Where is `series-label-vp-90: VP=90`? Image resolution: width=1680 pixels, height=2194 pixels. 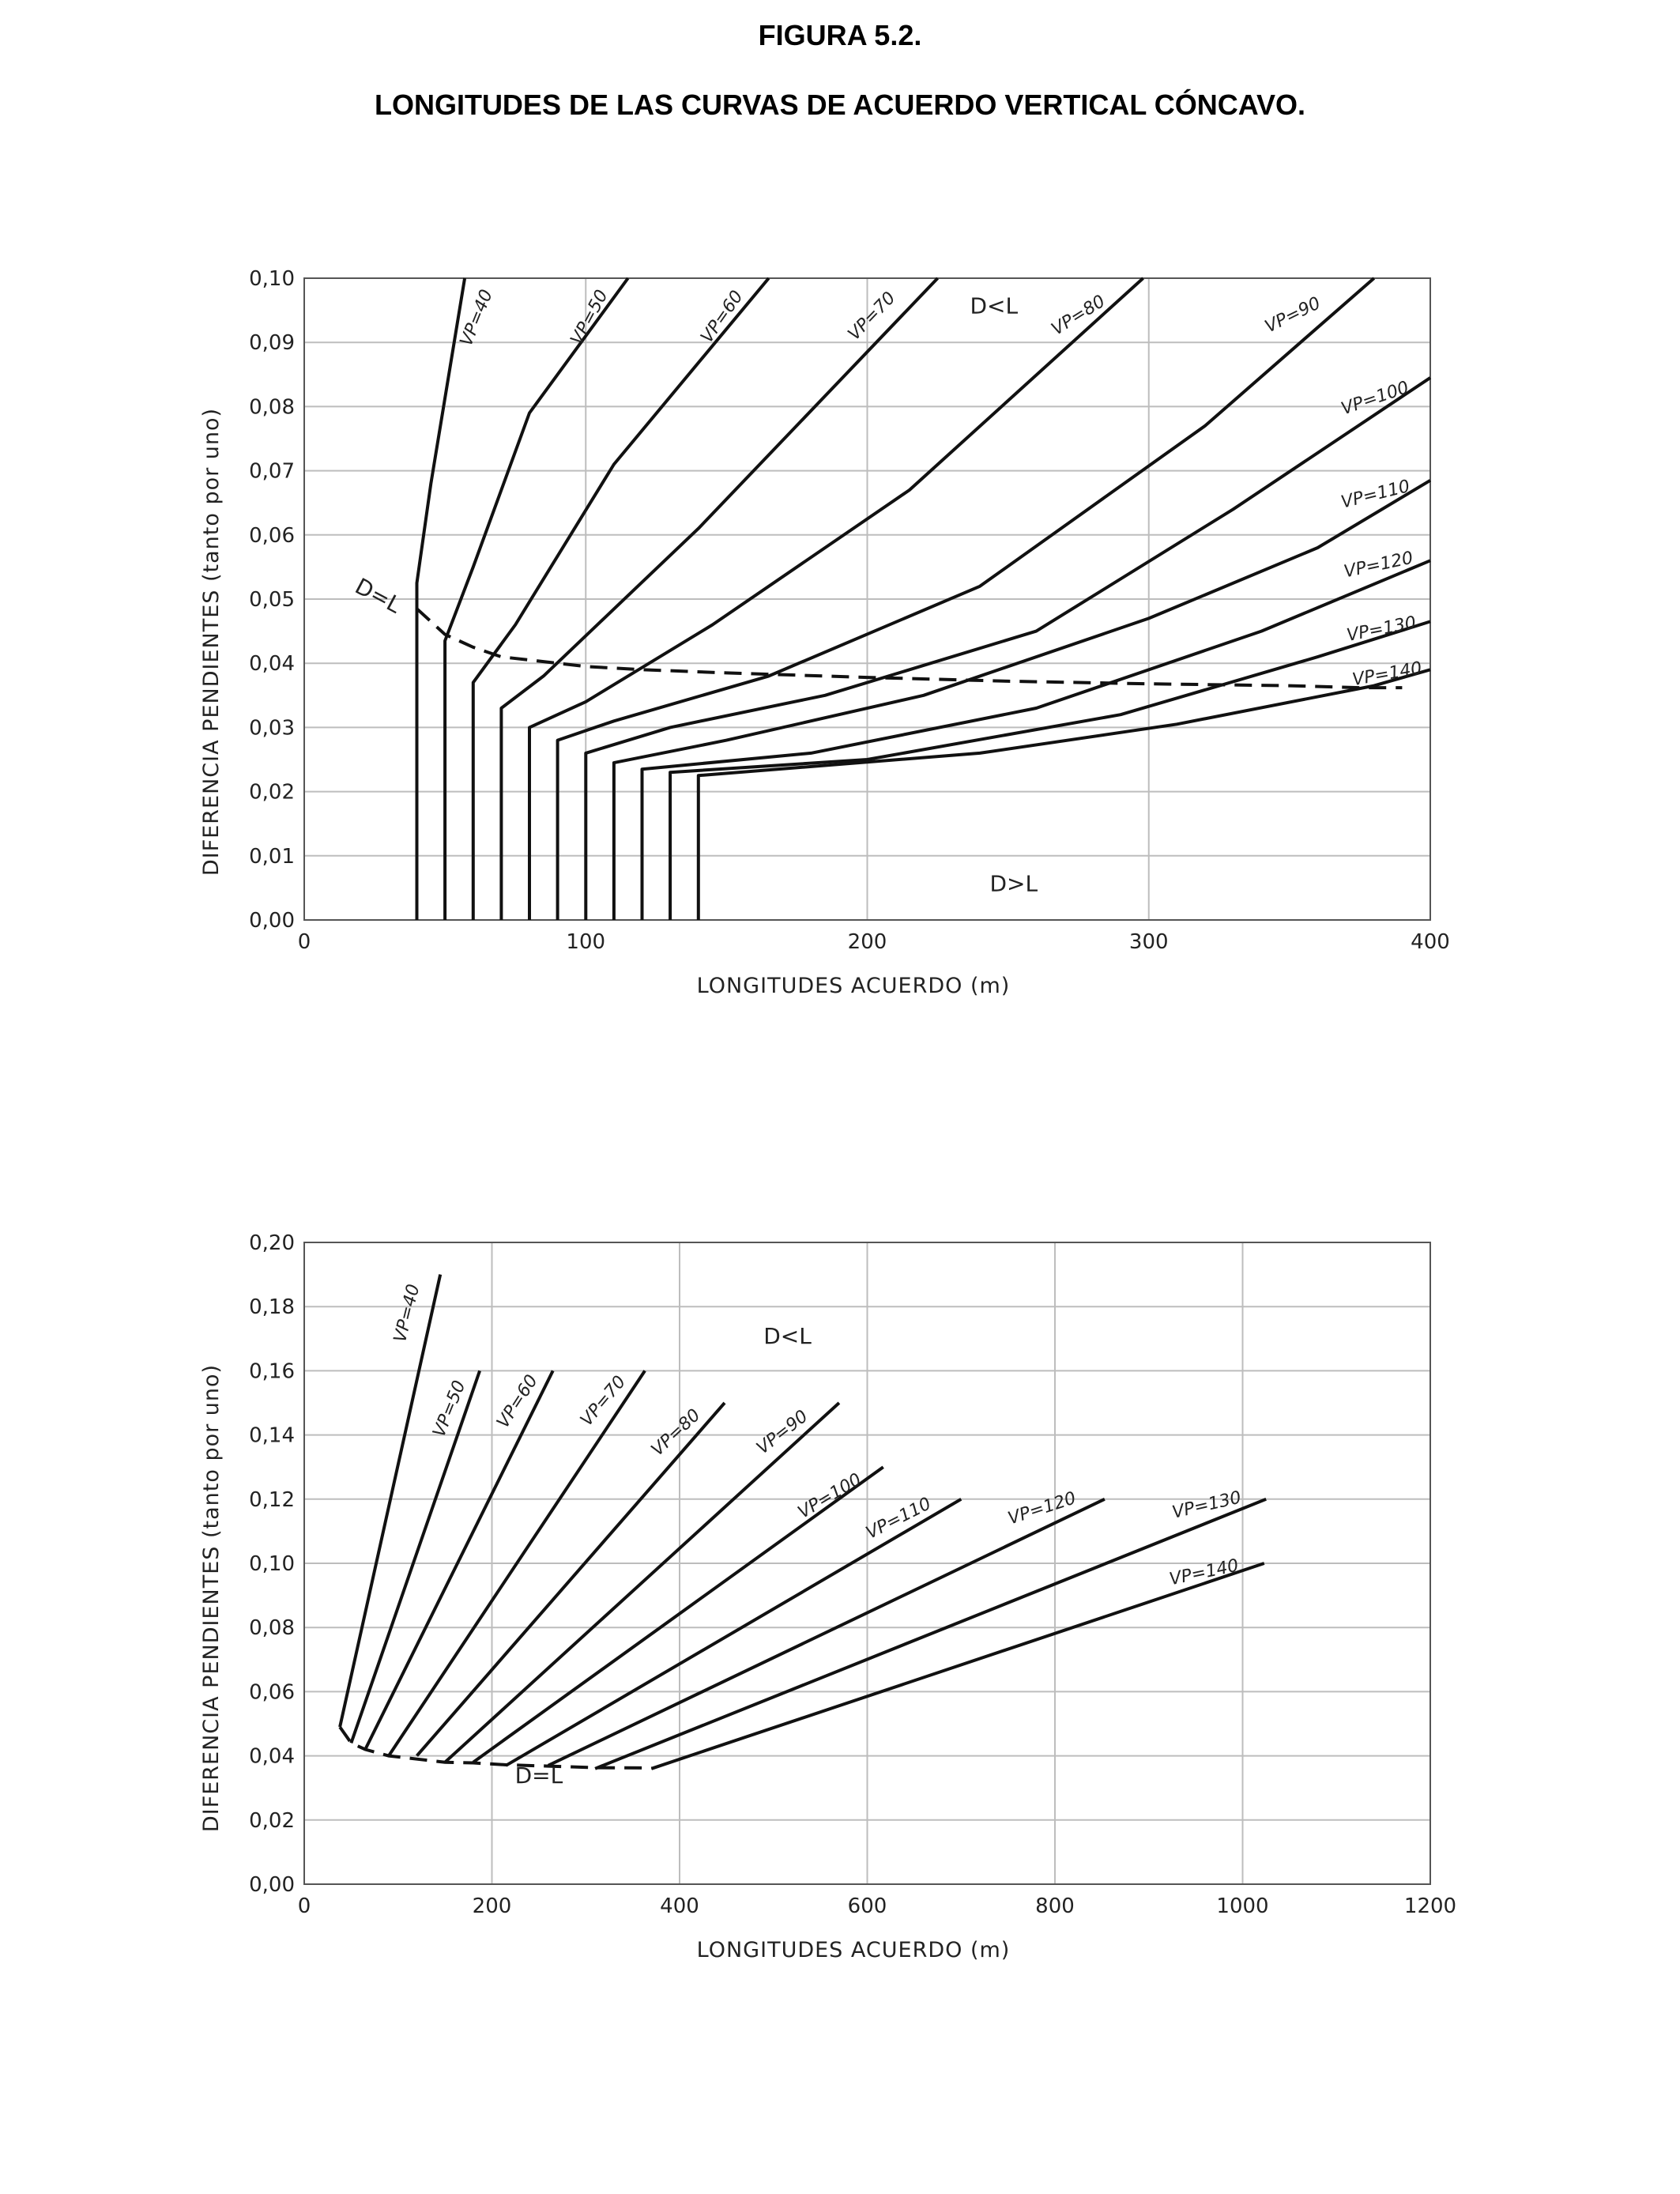 series-label-vp-90: VP=90 is located at coordinates (782, 1433).